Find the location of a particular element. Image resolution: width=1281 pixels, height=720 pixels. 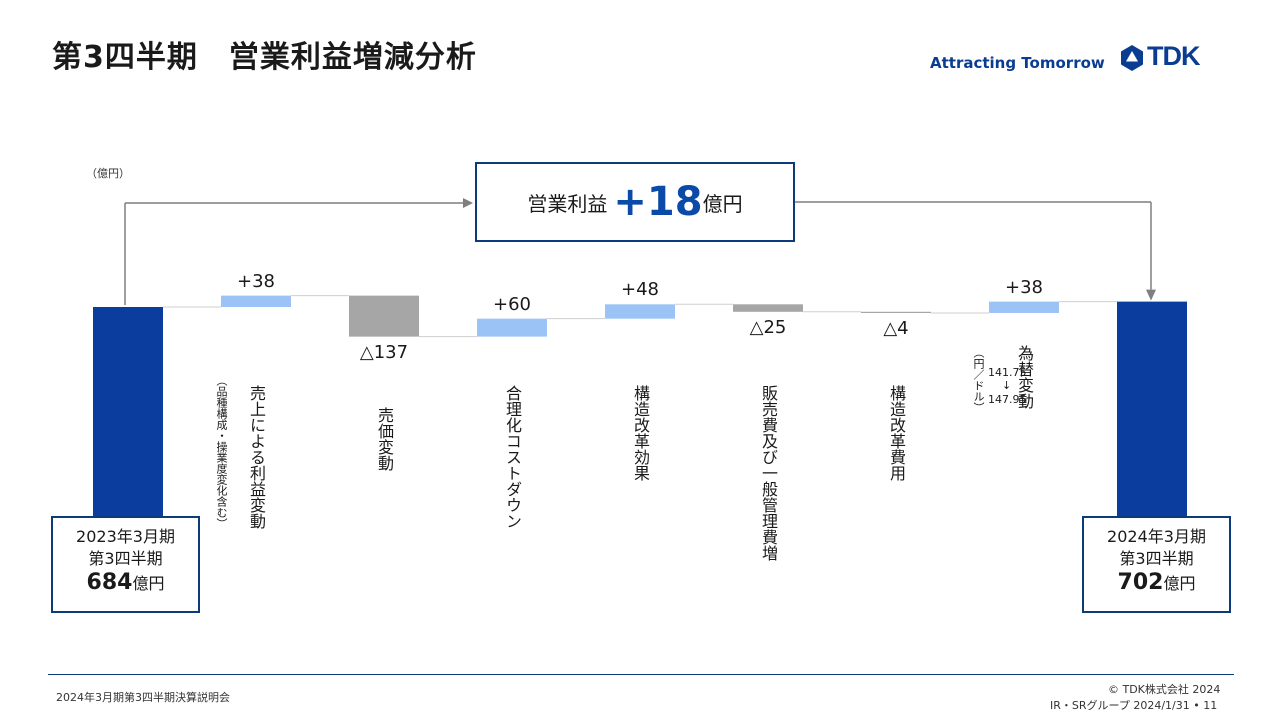

category-note: （円／ドル） is located at coordinates (978, 380).